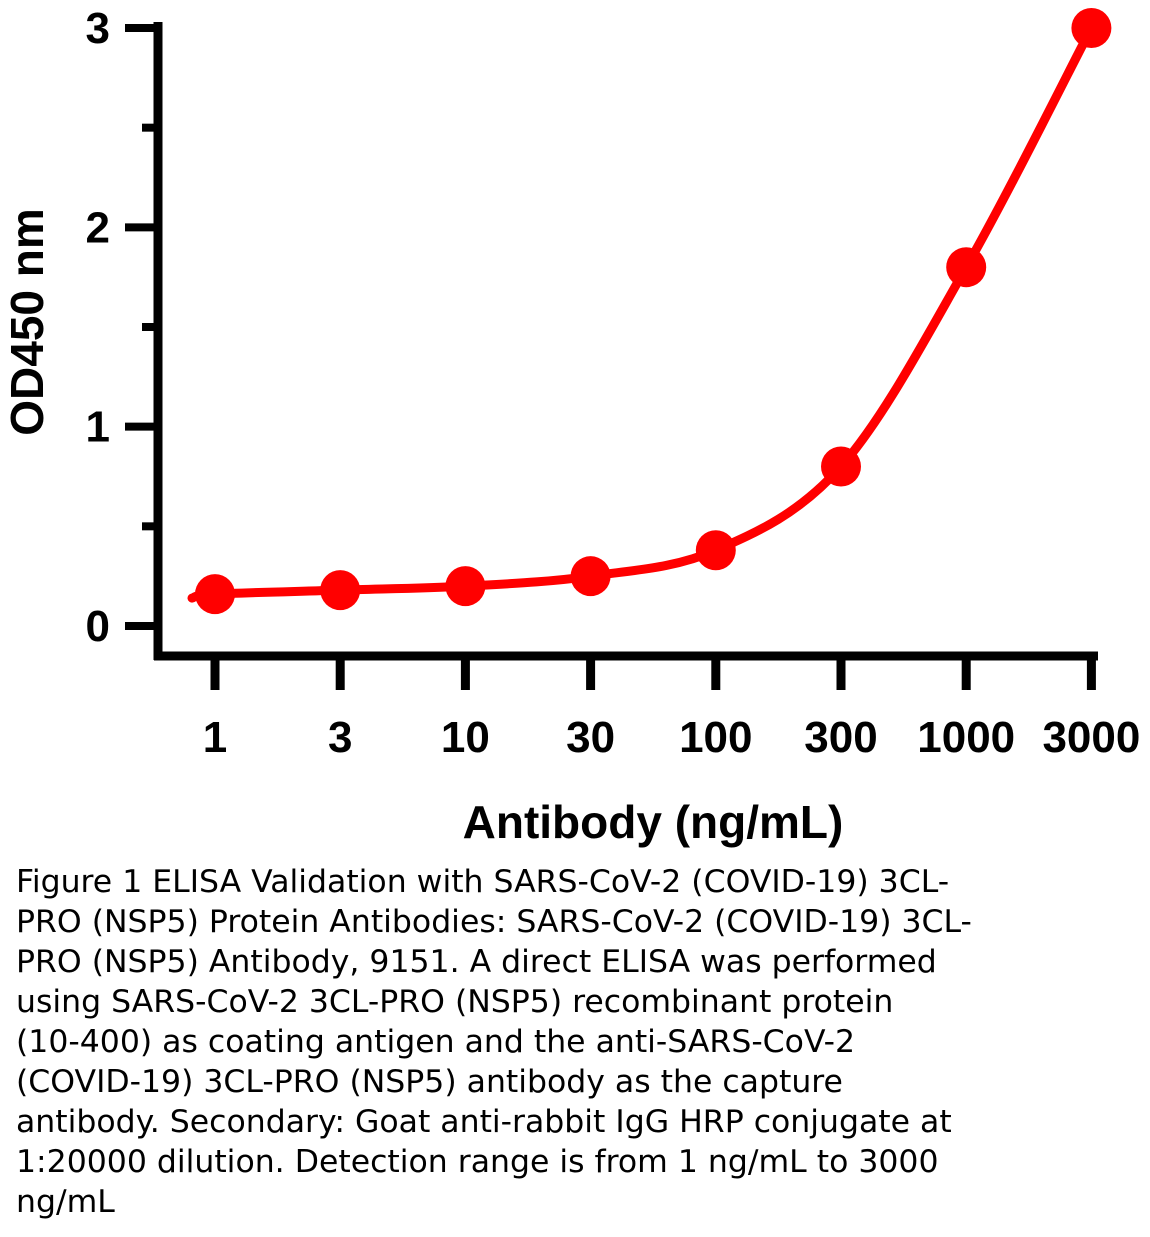 The image size is (1150, 1237). Describe the element at coordinates (98, 427) in the screenshot. I see `y-tick-label: 1` at that location.